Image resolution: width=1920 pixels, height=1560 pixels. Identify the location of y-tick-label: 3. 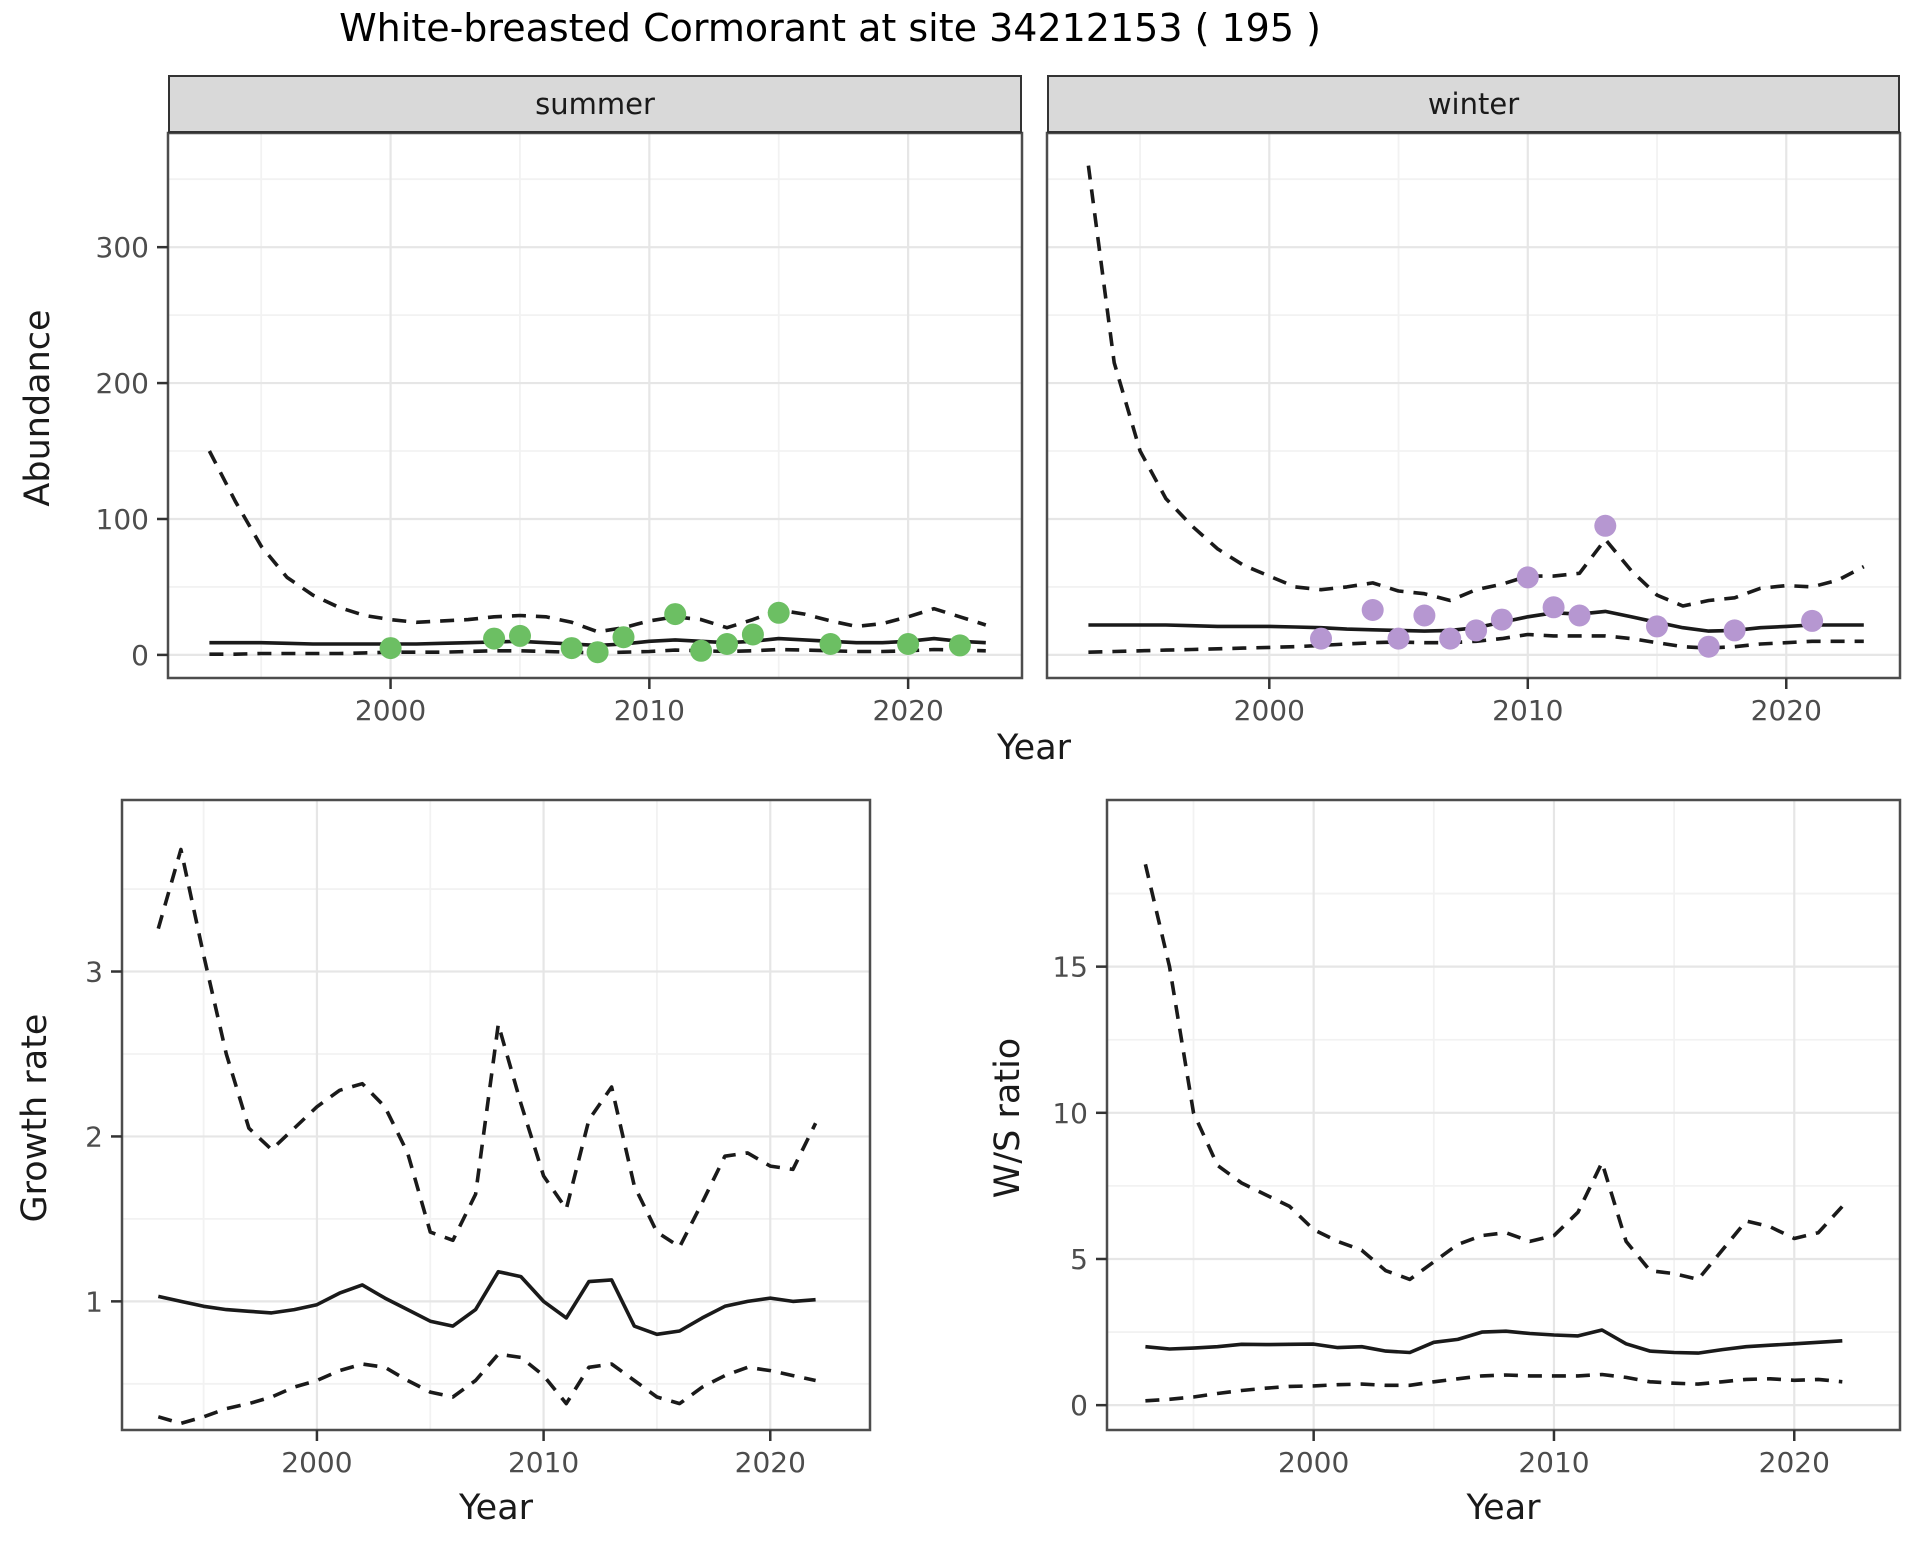
(94, 972).